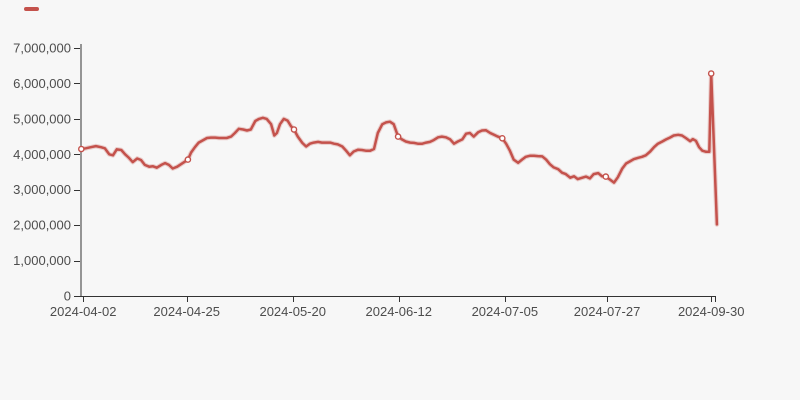  I want to click on x-axis-tick-label: 2024-09-30, so click(711, 311).